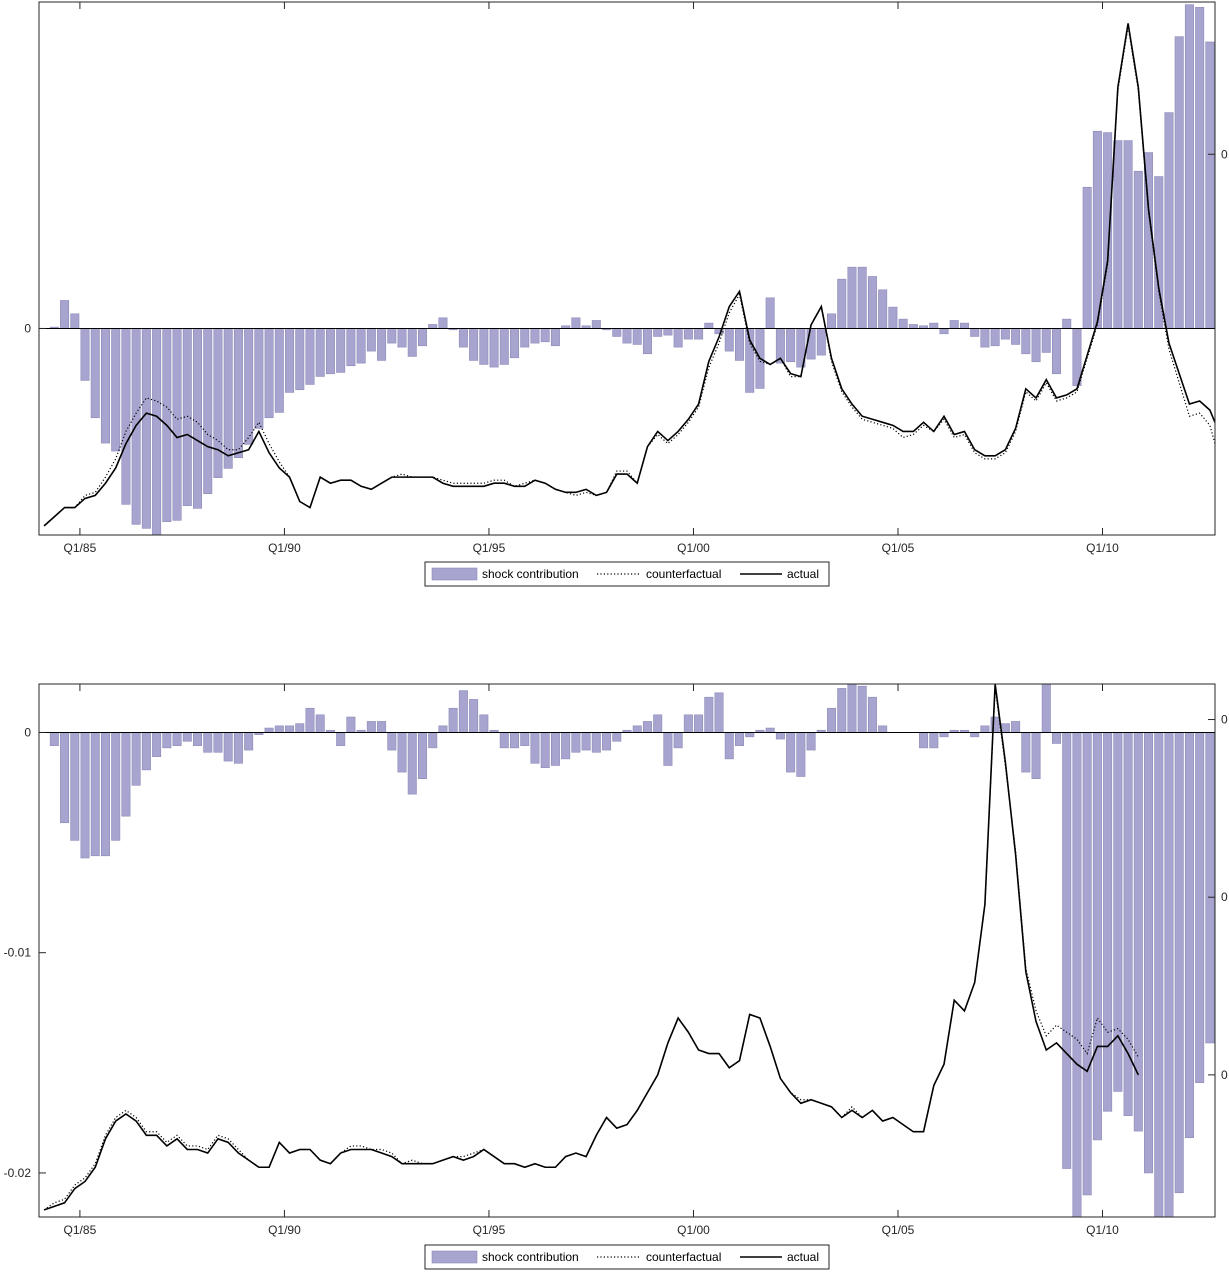  Describe the element at coordinates (80, 1230) in the screenshot. I see `x-tick-label: Q1/85` at that location.